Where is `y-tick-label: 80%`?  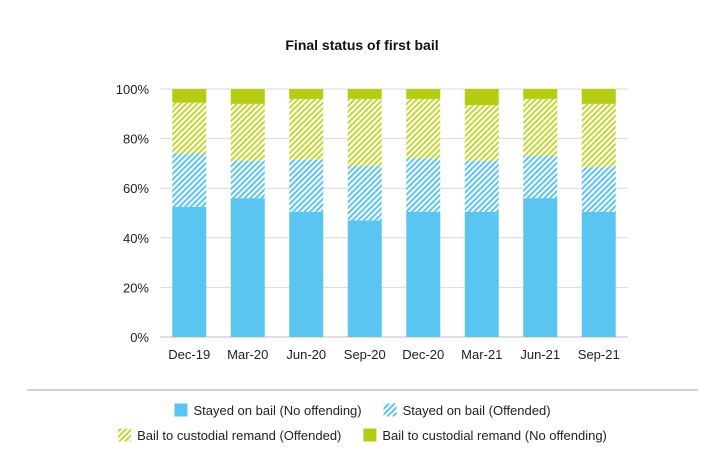
y-tick-label: 80% is located at coordinates (136, 139).